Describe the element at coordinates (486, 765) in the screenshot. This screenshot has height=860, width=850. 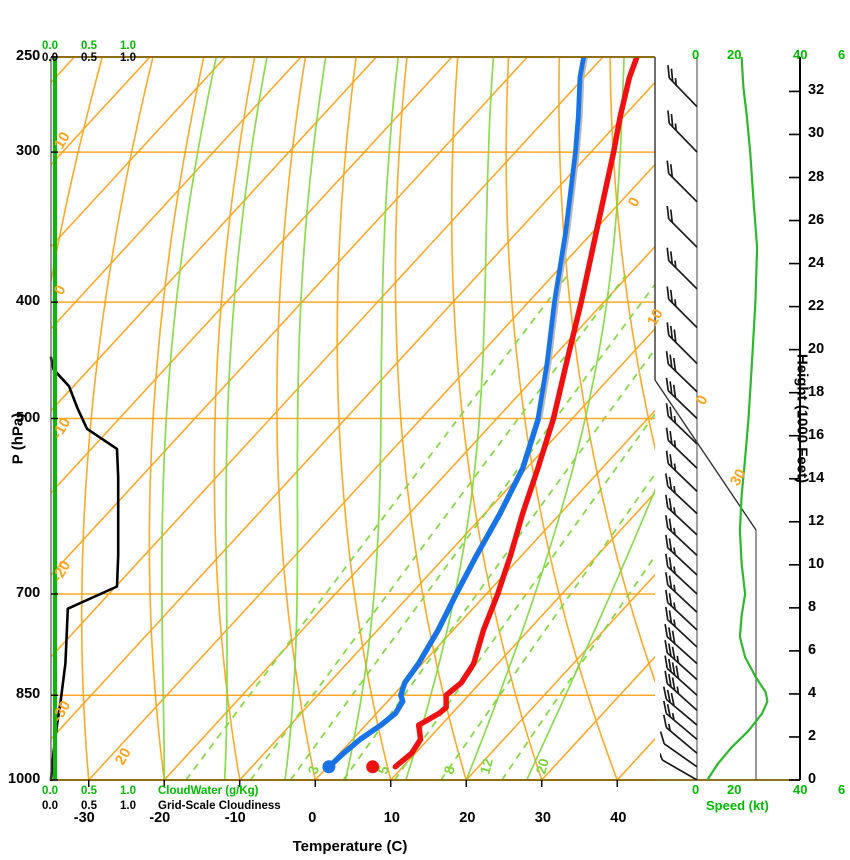
I see `svg-text: 12` at that location.